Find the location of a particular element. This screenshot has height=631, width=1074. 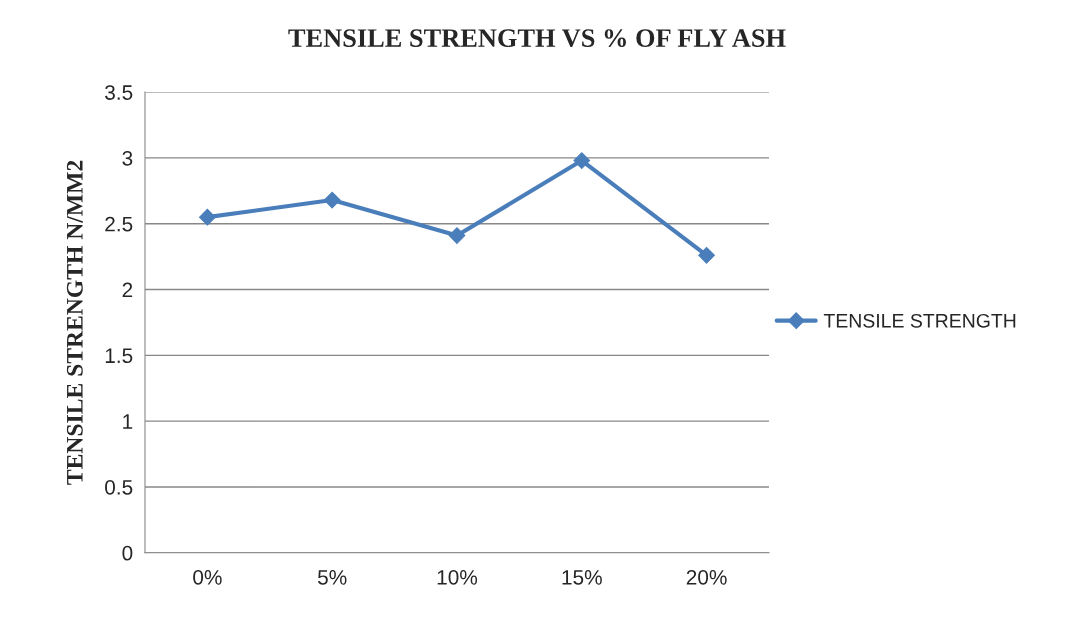

x-tick-label: 20% is located at coordinates (706, 577).